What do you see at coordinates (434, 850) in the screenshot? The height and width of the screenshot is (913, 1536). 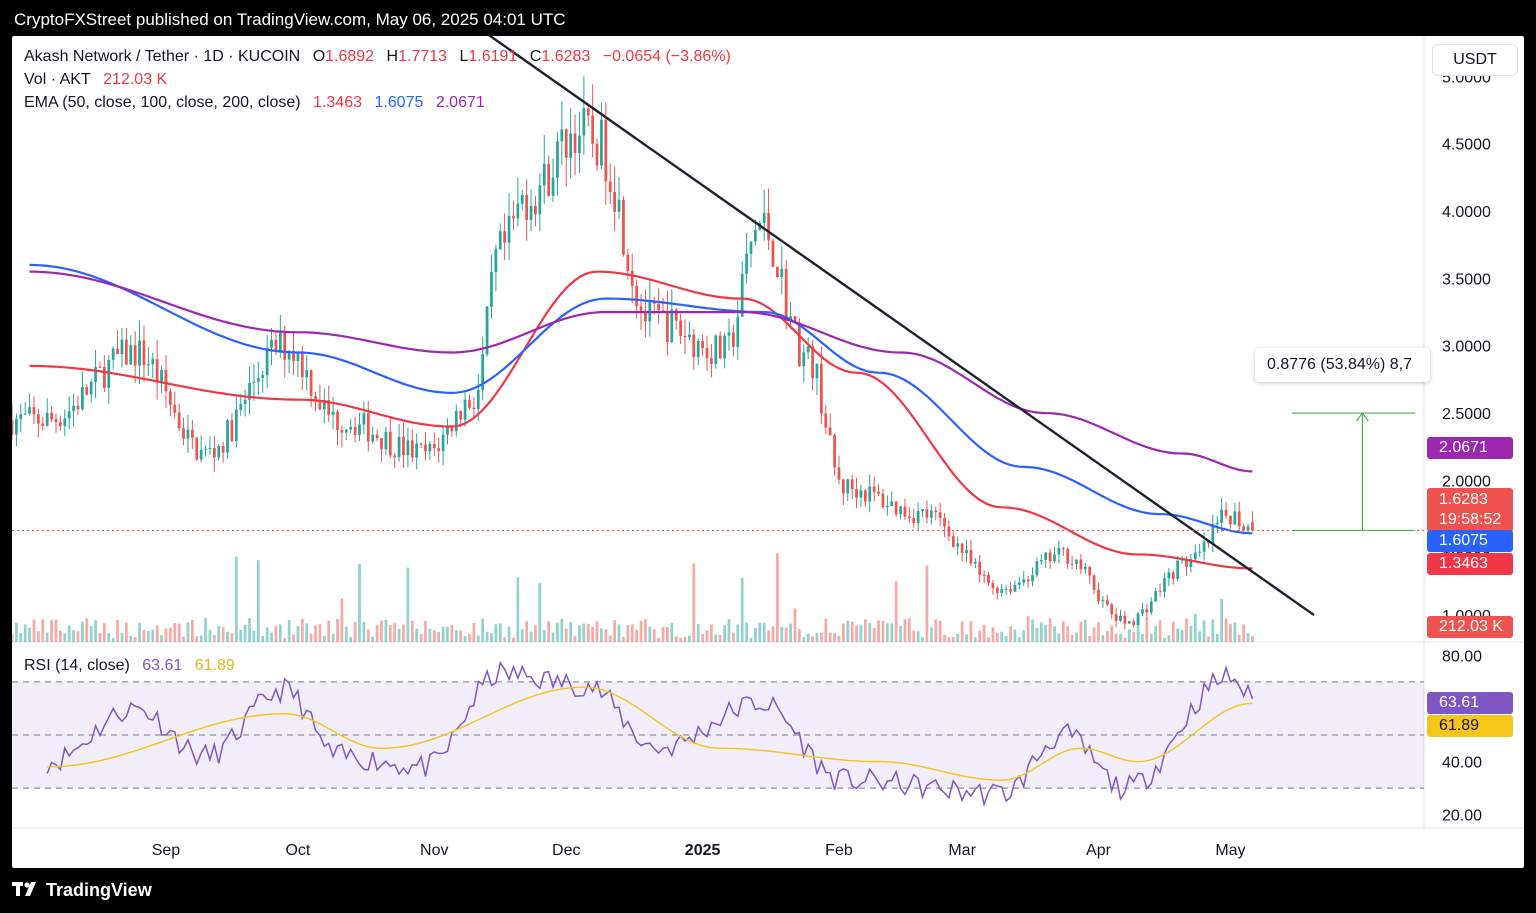 I see `time-axis-label: Nov` at bounding box center [434, 850].